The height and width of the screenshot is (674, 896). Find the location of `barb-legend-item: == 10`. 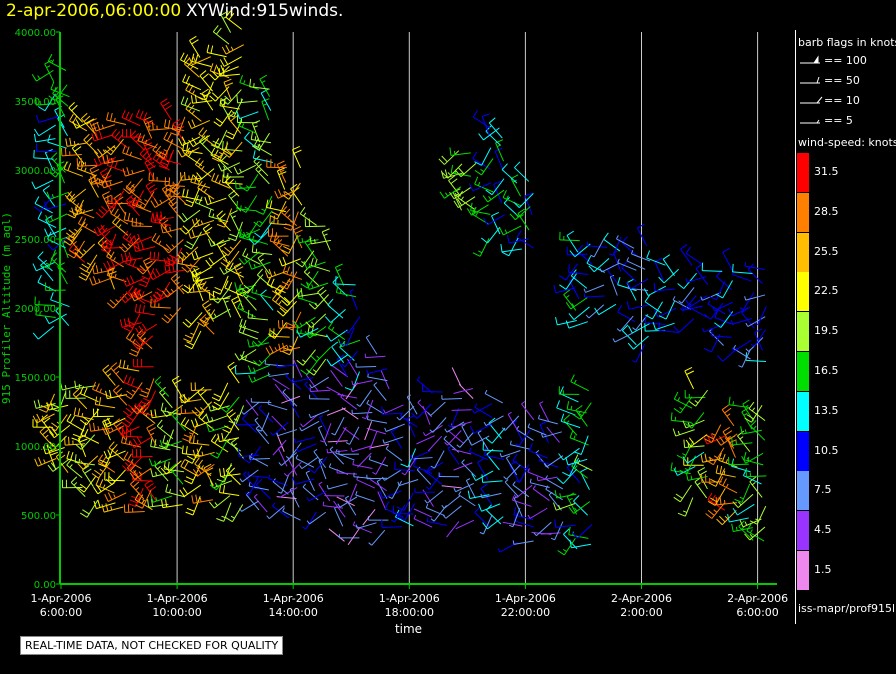

barb-legend-item: == 10 is located at coordinates (842, 100).